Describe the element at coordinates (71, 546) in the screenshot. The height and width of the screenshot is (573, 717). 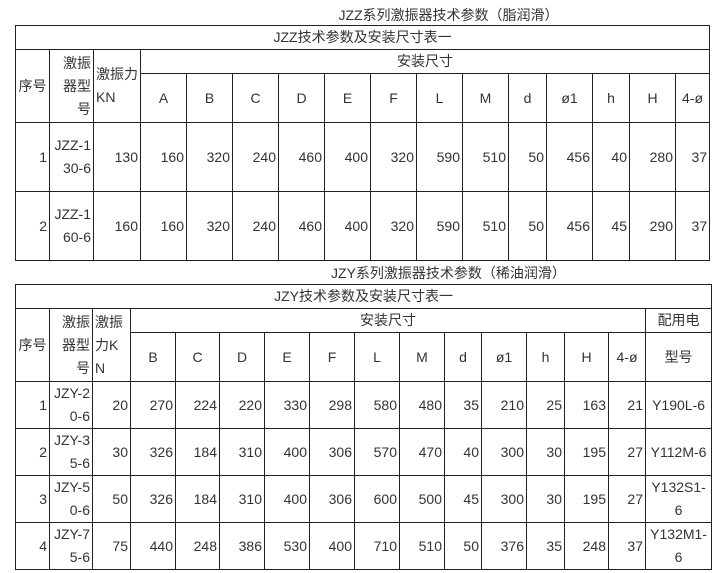
I see `row-model: JZY-75-6` at that location.